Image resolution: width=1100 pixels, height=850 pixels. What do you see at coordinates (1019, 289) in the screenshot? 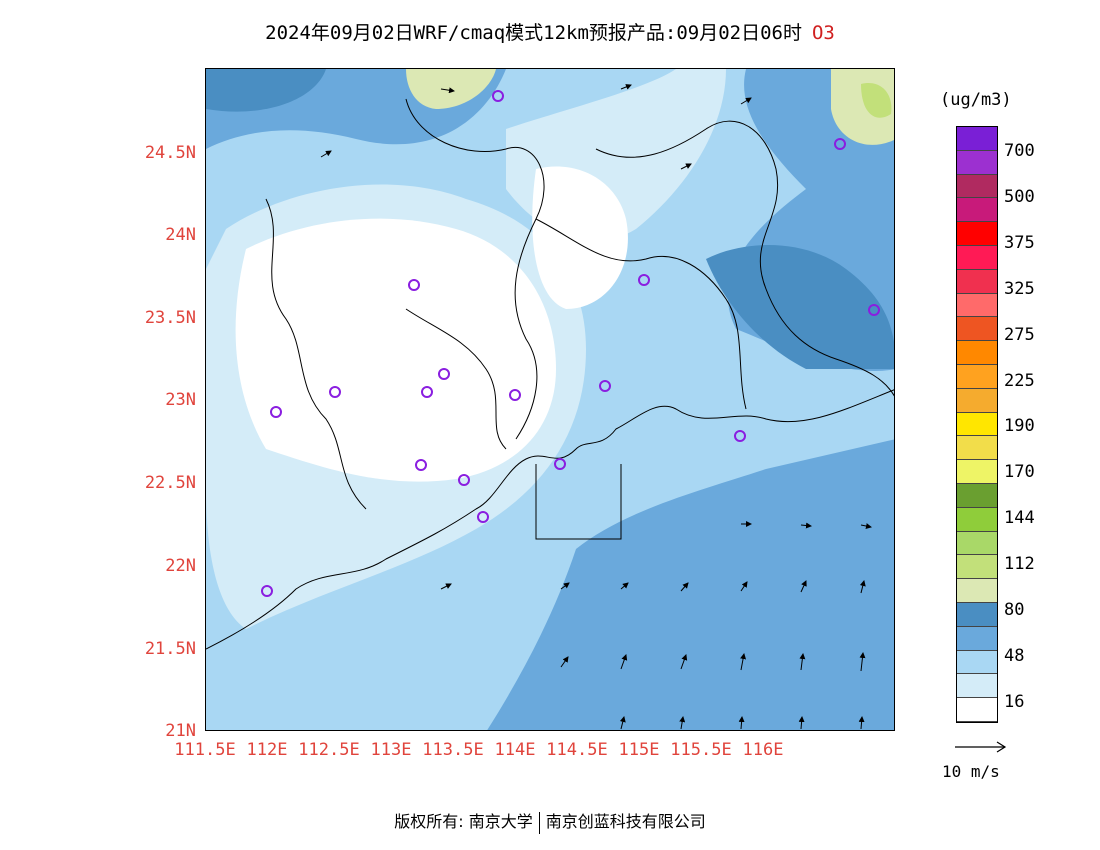
I see `colorbar-label: 325` at bounding box center [1019, 289].